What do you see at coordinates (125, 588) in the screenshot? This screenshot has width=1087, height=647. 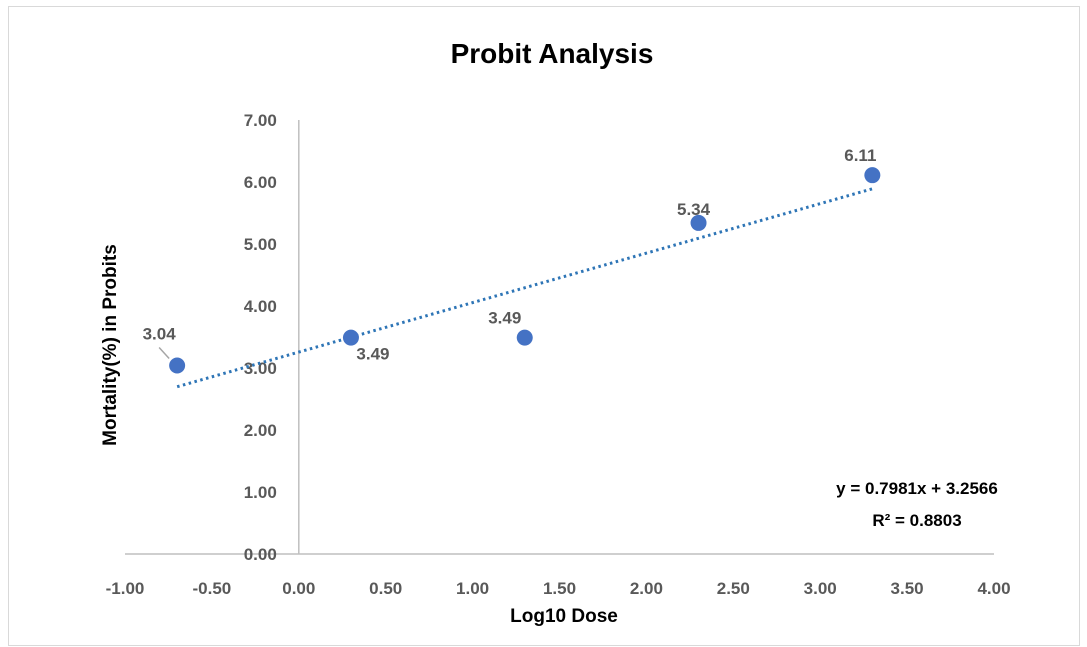 I see `x-tick-label: -1.00` at bounding box center [125, 588].